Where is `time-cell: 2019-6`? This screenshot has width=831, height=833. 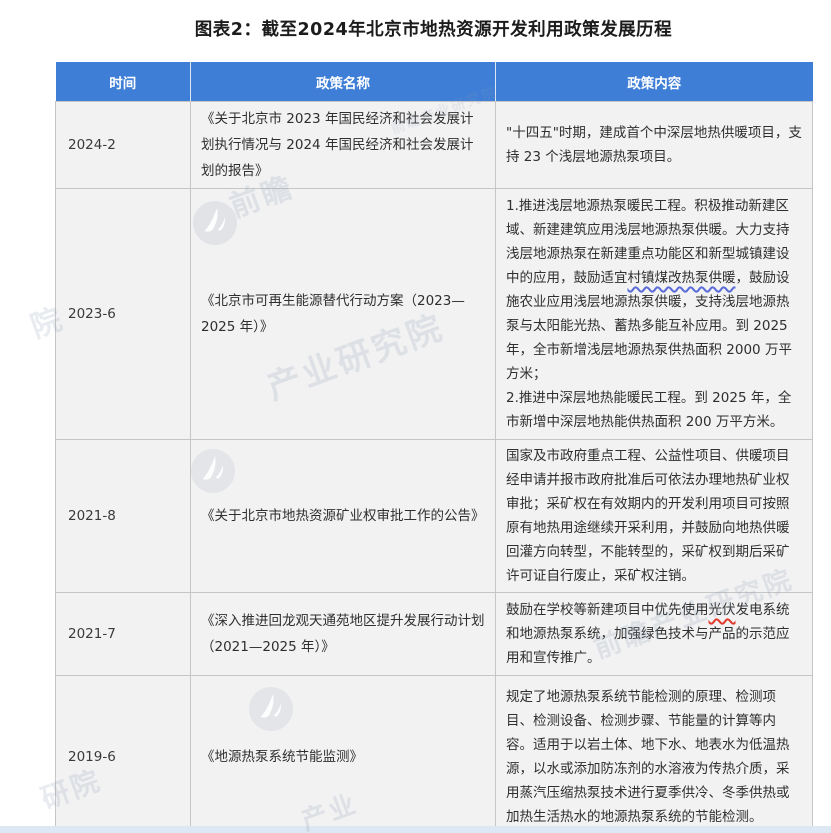
time-cell: 2019-6 is located at coordinates (123, 754).